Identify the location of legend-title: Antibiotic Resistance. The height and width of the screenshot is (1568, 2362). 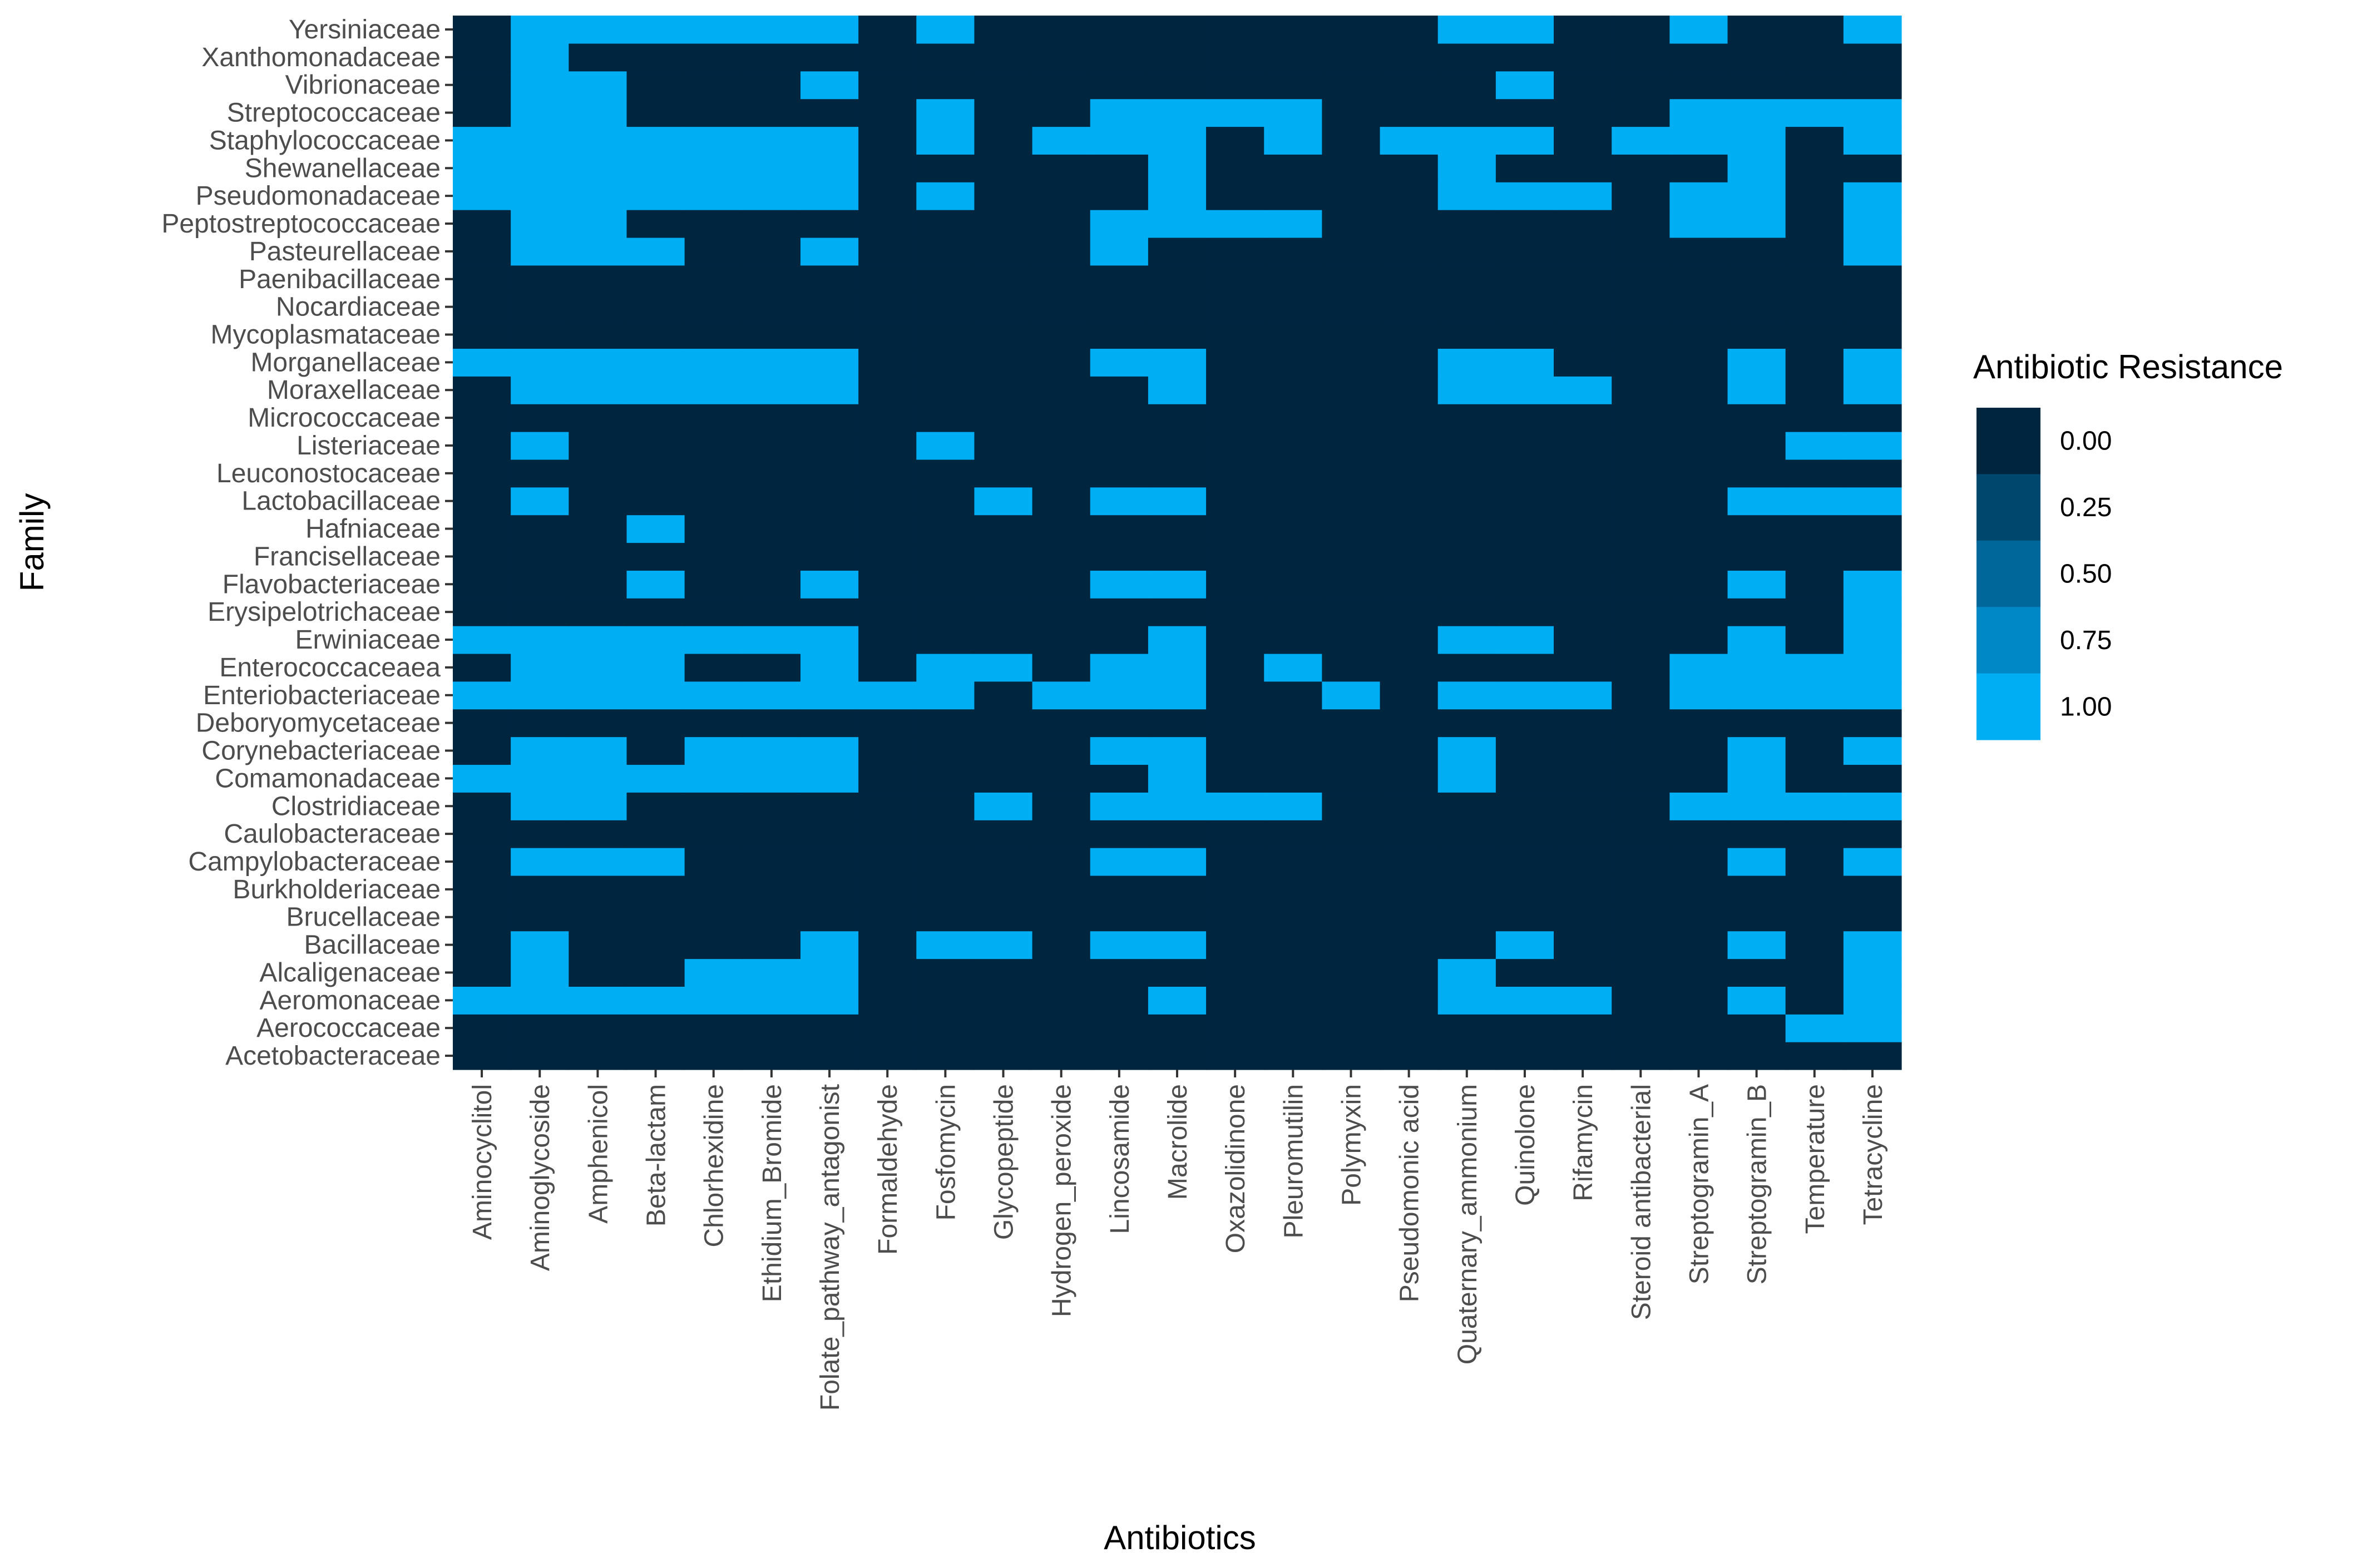
(2128, 366).